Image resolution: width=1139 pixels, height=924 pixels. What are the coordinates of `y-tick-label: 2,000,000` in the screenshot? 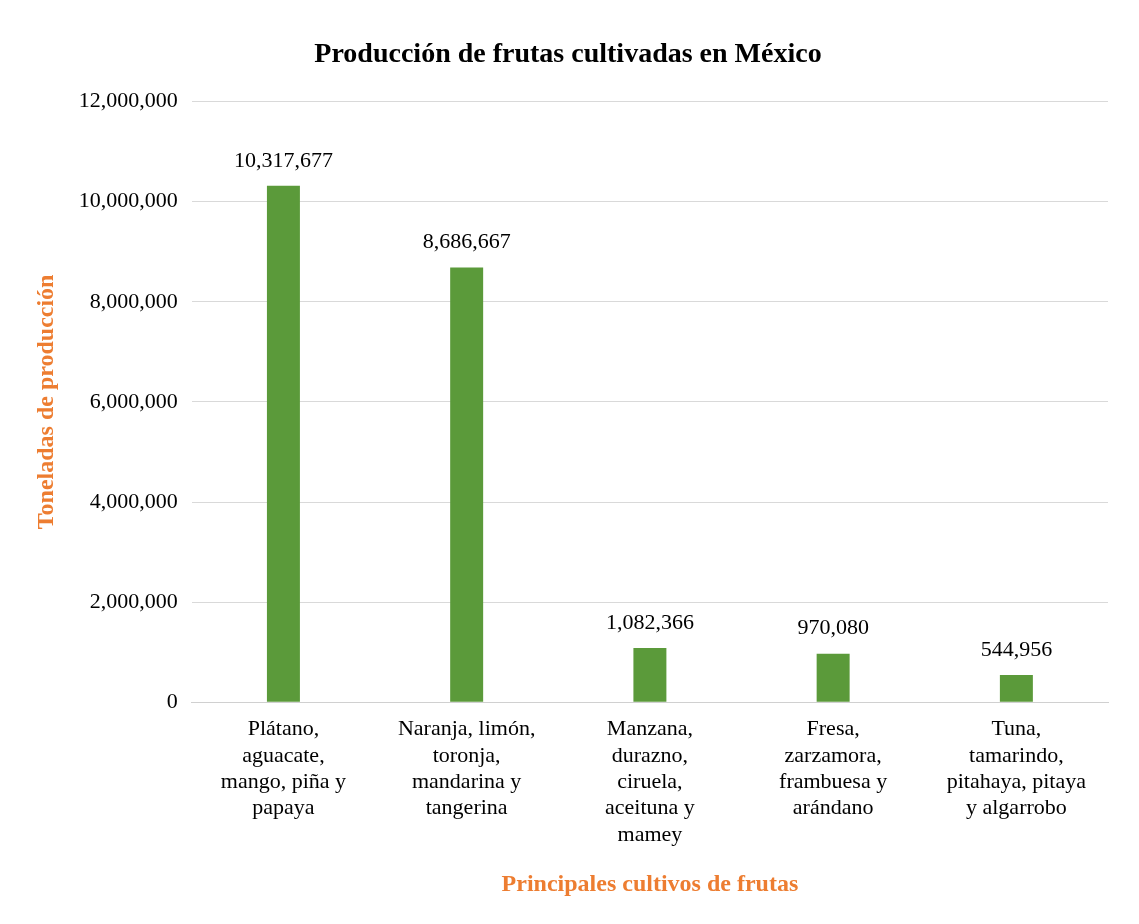 It's located at (133, 600).